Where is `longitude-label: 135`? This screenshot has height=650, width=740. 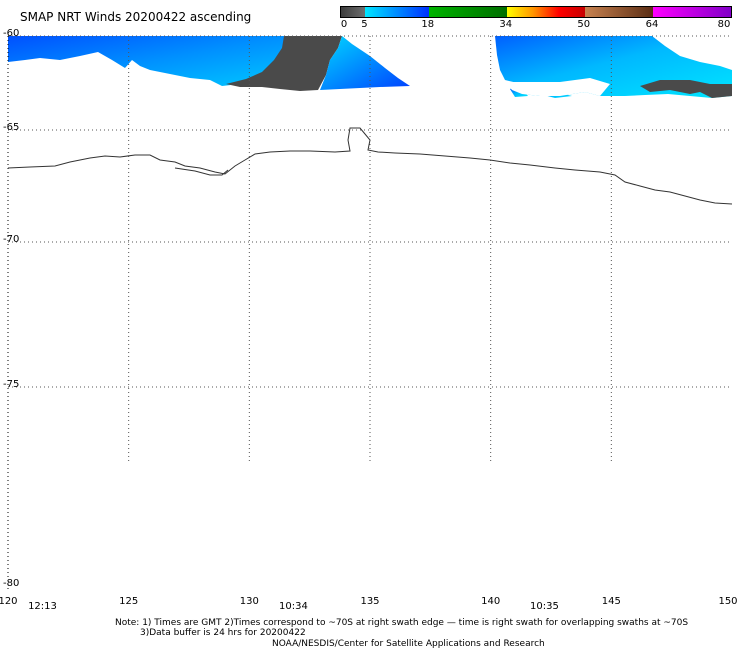 longitude-label: 135 is located at coordinates (370, 601).